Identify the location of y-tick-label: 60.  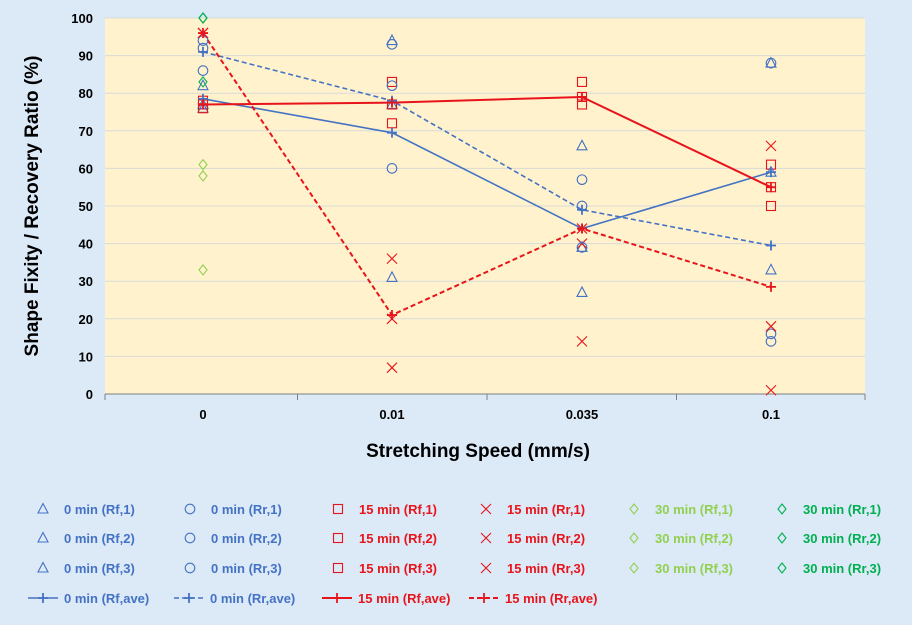
(86, 168).